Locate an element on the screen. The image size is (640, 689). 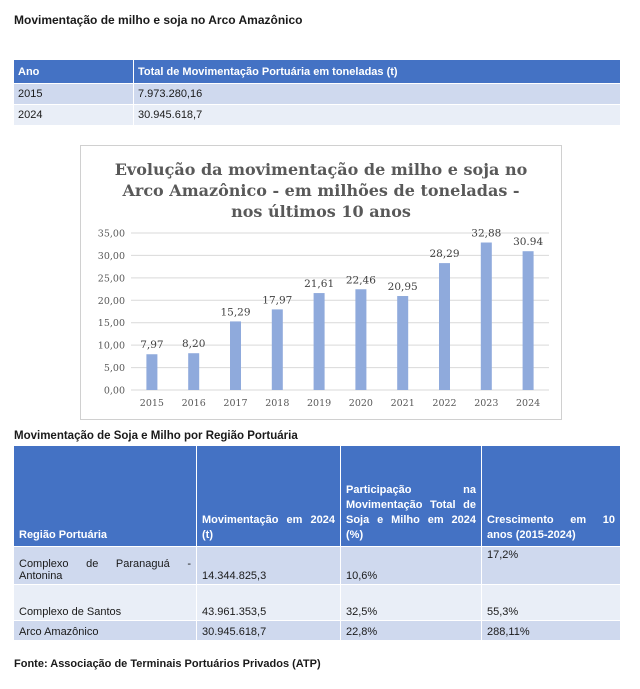
region-cell: Complexo de Paranaguá - Antonina is located at coordinates (105, 565).